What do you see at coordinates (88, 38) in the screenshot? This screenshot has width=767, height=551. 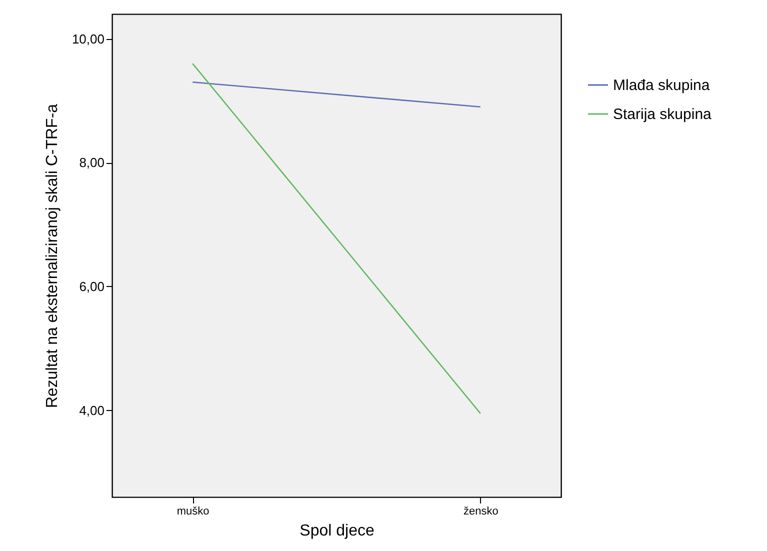 I see `y-tick-label: 10,00` at bounding box center [88, 38].